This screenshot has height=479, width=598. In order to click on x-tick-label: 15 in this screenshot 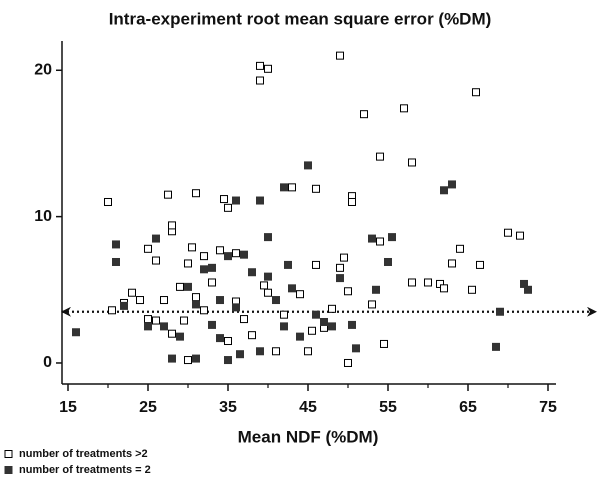, I will do `click(68, 407)`.